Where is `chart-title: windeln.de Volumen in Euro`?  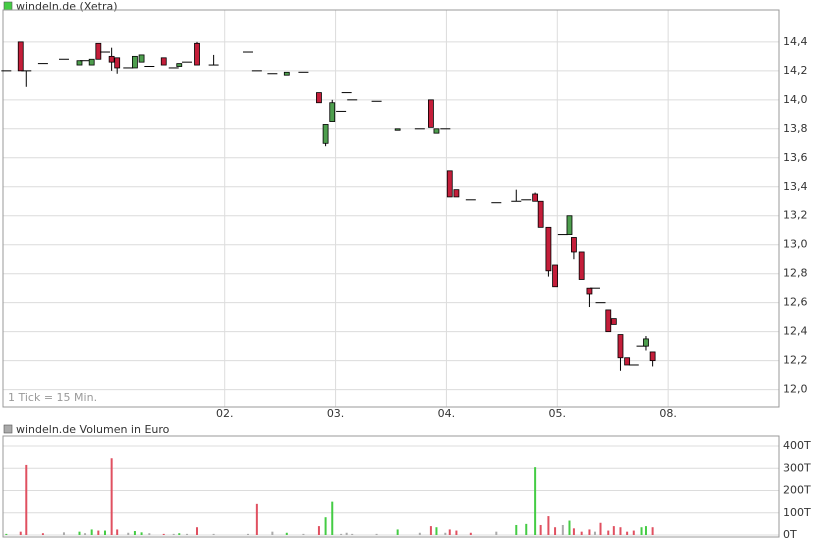
chart-title: windeln.de Volumen in Euro is located at coordinates (93, 429).